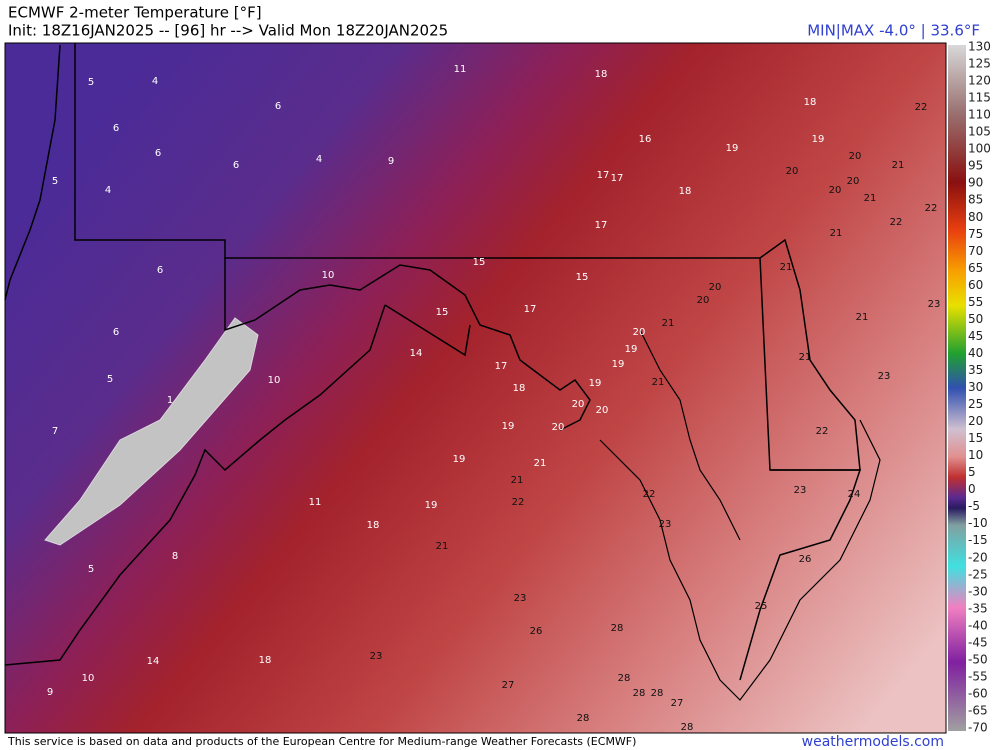 The height and width of the screenshot is (750, 1000). What do you see at coordinates (416, 353) in the screenshot?
I see `station-value: 14` at bounding box center [416, 353].